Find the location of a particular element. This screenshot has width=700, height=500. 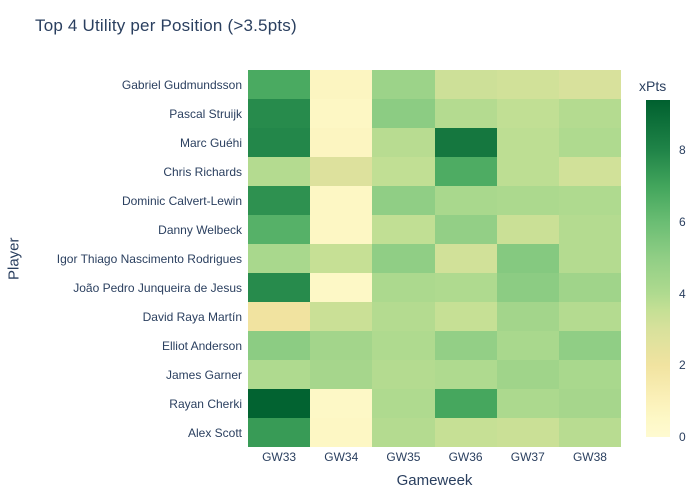

chart-title: Top 4 Utility per Position (>3.5pts) is located at coordinates (166, 25).